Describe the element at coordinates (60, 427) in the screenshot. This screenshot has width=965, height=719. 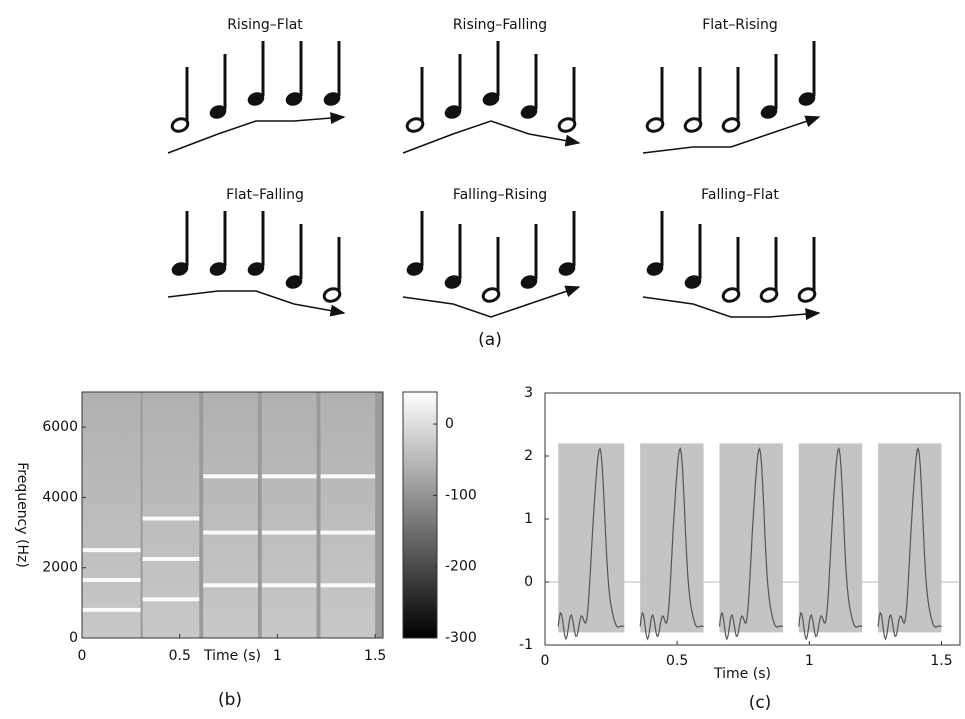
I see `y-tick-label: 6000` at that location.